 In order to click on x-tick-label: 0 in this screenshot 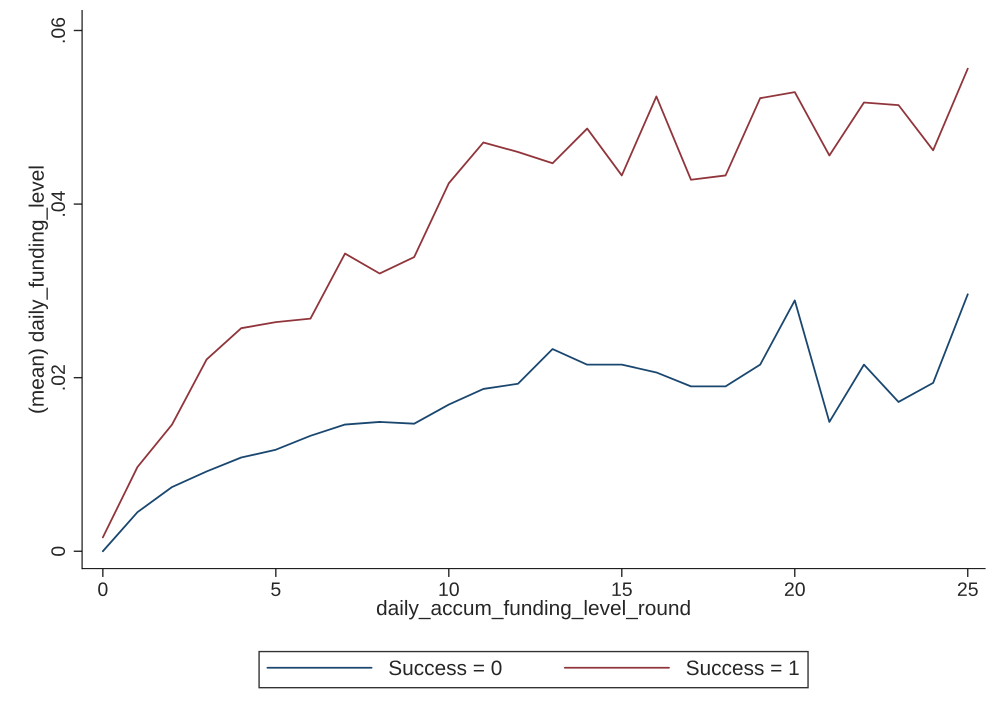, I will do `click(103, 589)`.